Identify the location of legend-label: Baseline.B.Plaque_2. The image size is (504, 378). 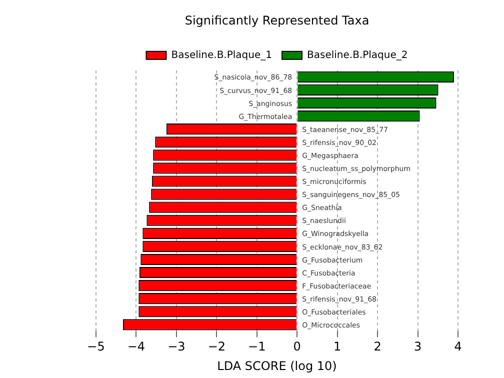
(357, 55).